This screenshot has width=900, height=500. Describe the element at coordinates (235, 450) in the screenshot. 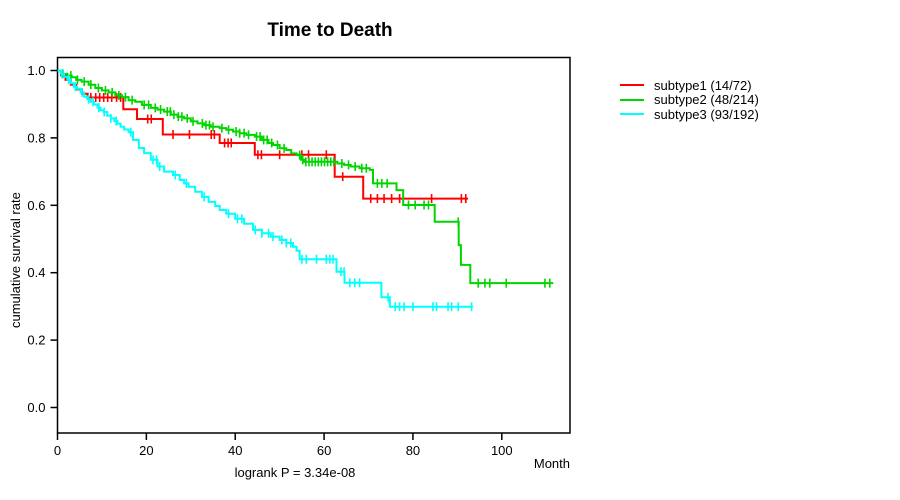

I see `x-tick-label: 40` at that location.